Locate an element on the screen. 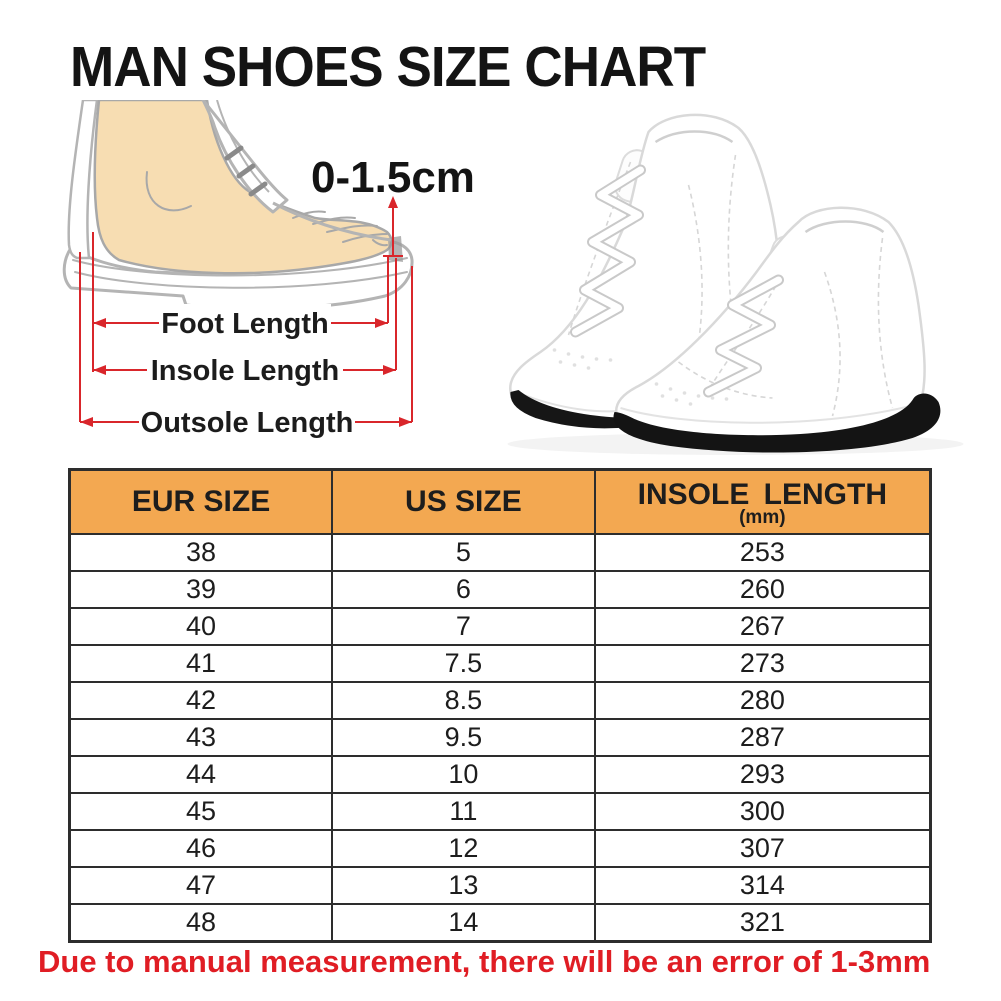 The width and height of the screenshot is (1001, 1001). table-cell: 321 is located at coordinates (762, 923).